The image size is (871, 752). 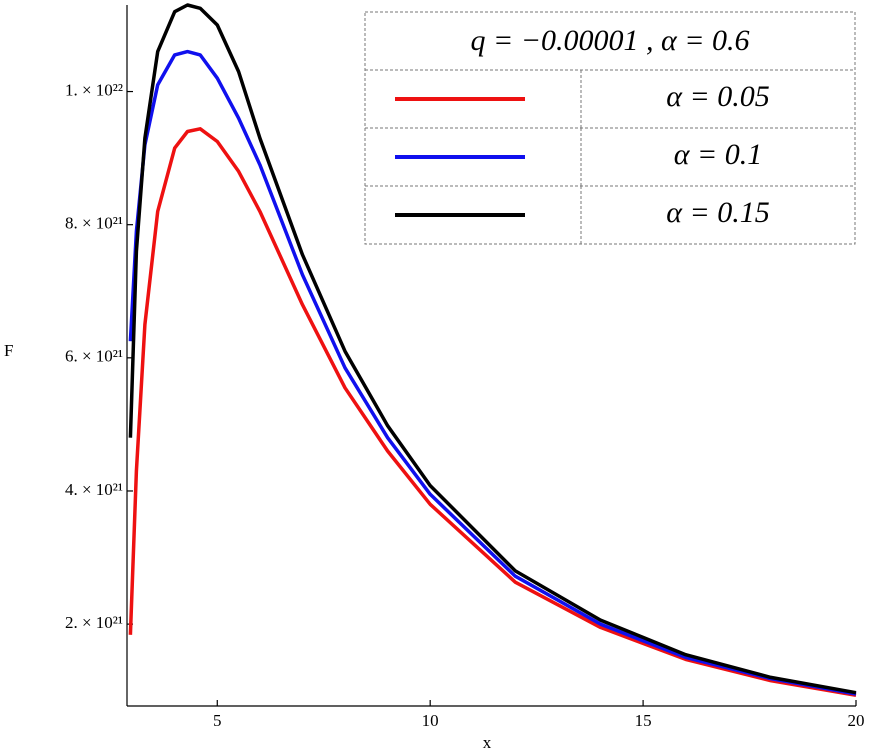 What do you see at coordinates (487, 742) in the screenshot?
I see `x-axis-label: x` at bounding box center [487, 742].